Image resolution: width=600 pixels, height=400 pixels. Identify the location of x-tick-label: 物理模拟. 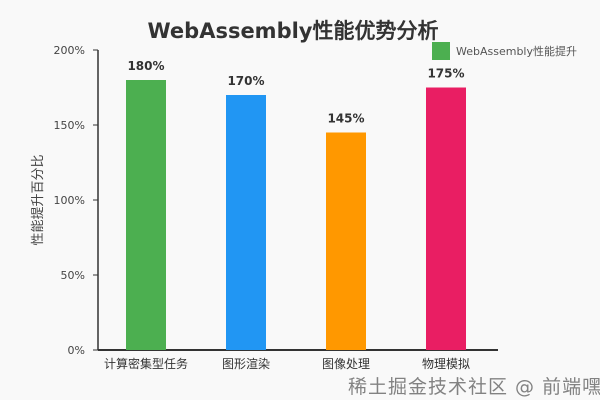
(446, 364).